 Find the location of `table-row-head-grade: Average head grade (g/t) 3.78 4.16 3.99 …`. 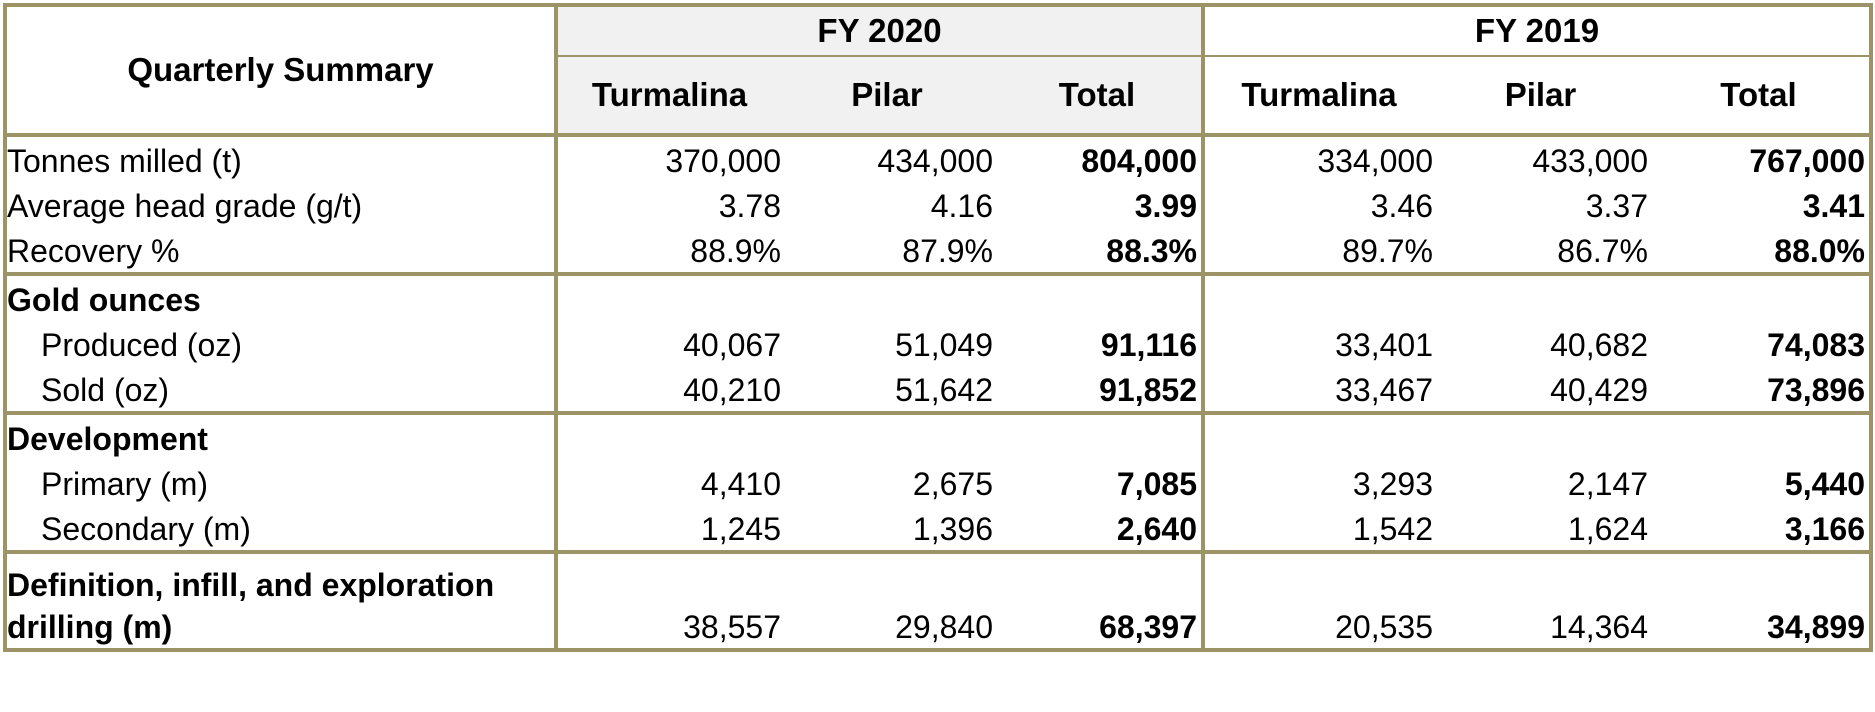

table-row-head-grade: Average head grade (g/t) 3.78 4.16 3.99 … is located at coordinates (938, 204).